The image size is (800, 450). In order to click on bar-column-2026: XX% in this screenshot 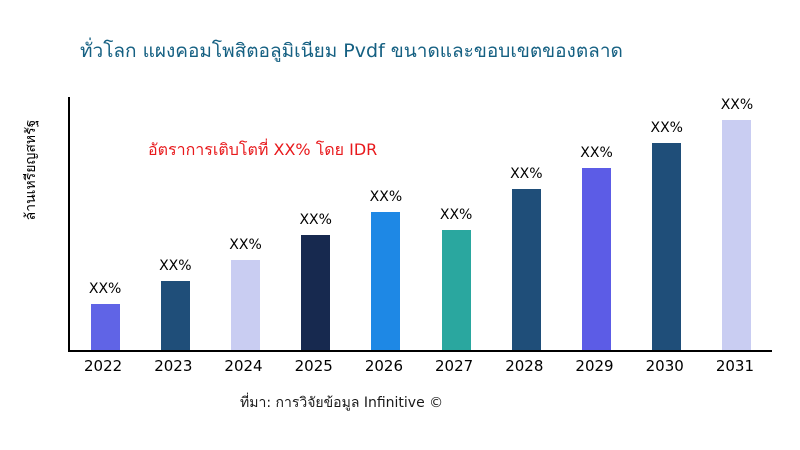, I will do `click(386, 223)`.